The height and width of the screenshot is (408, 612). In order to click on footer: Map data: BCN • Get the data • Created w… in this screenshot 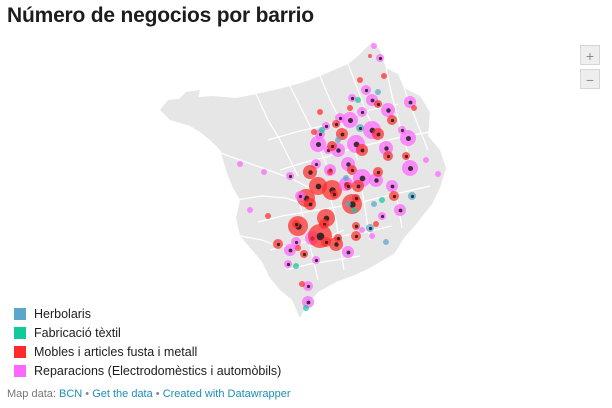, I will do `click(149, 394)`.